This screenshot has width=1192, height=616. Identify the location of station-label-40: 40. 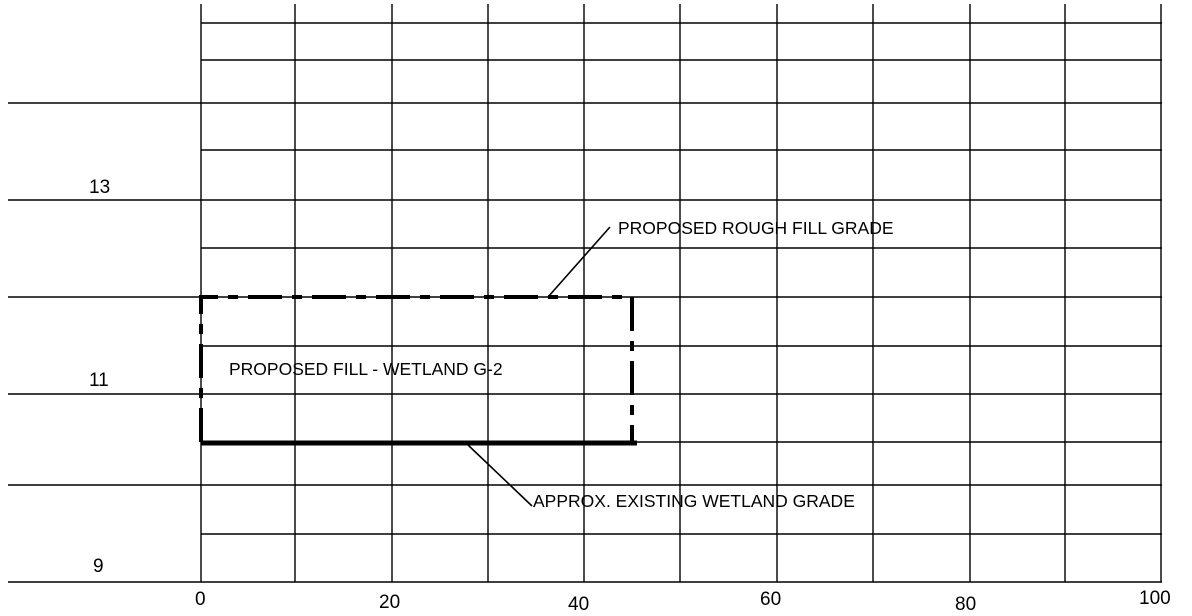
(578, 604).